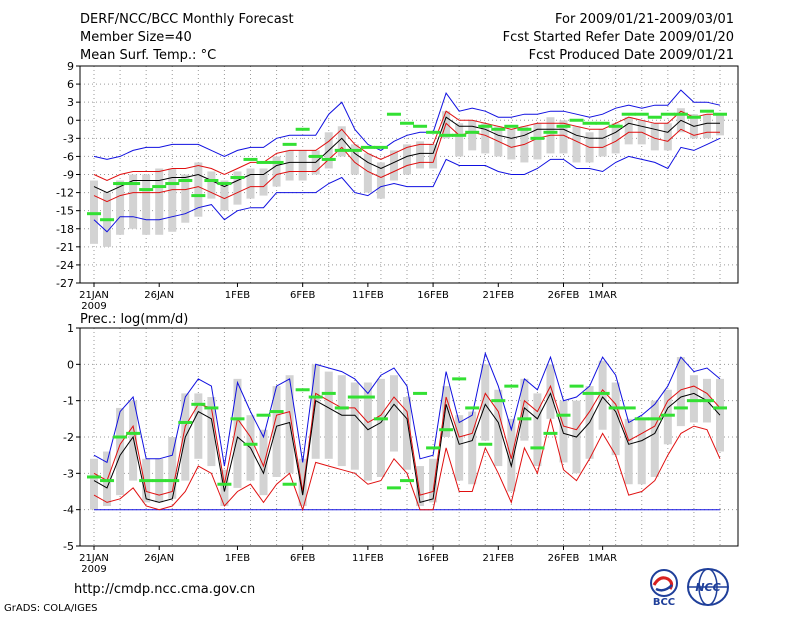 This screenshot has height=618, width=800. I want to click on grads-credit: GrADS: COLA/IGES, so click(51, 608).